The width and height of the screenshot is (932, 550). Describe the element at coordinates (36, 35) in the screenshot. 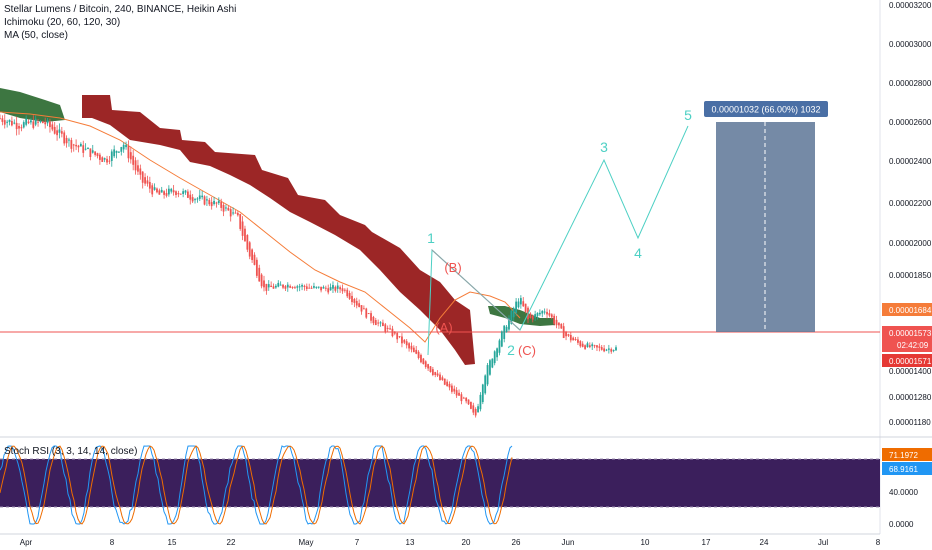

I see `ma-legend: MA (50, close)` at that location.